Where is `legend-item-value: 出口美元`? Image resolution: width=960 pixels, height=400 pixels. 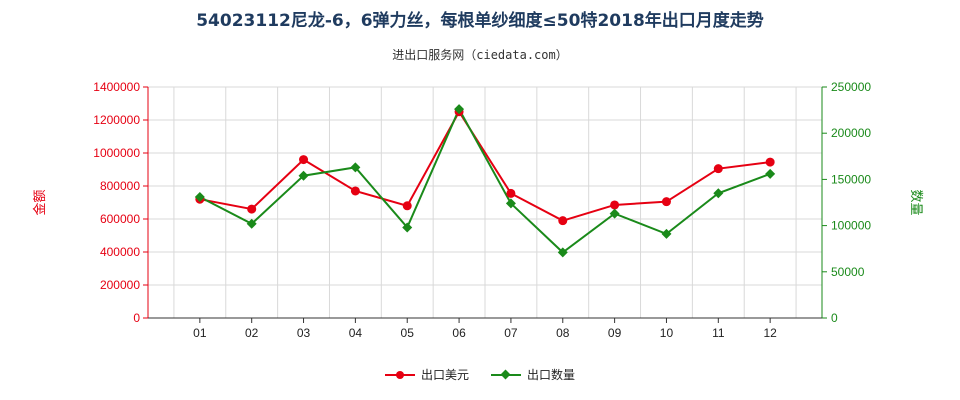 legend-item-value: 出口美元 is located at coordinates (426, 374).